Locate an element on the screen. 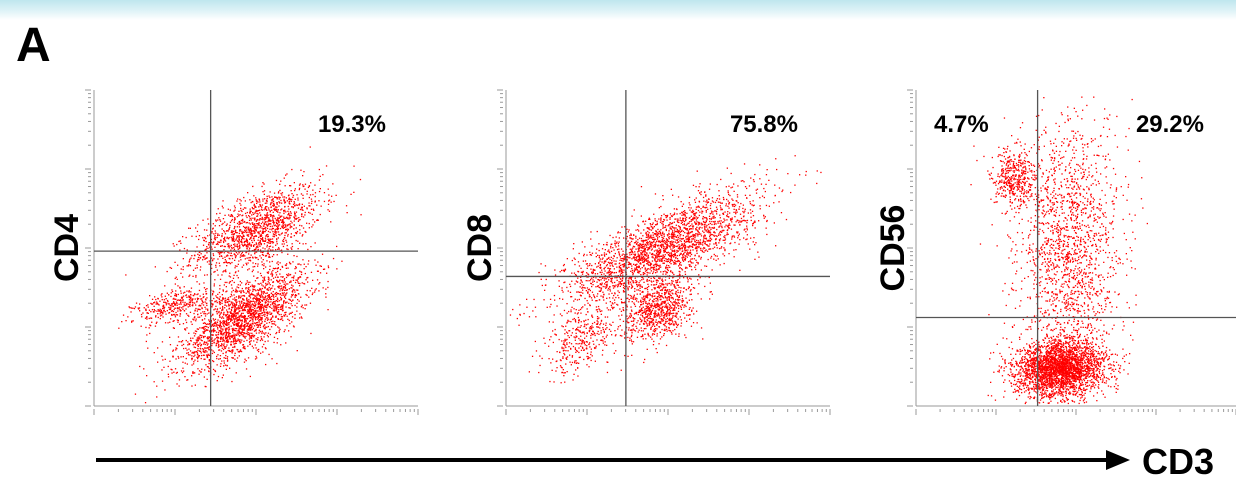  upper-left-percentage: 4.7% is located at coordinates (961, 124).